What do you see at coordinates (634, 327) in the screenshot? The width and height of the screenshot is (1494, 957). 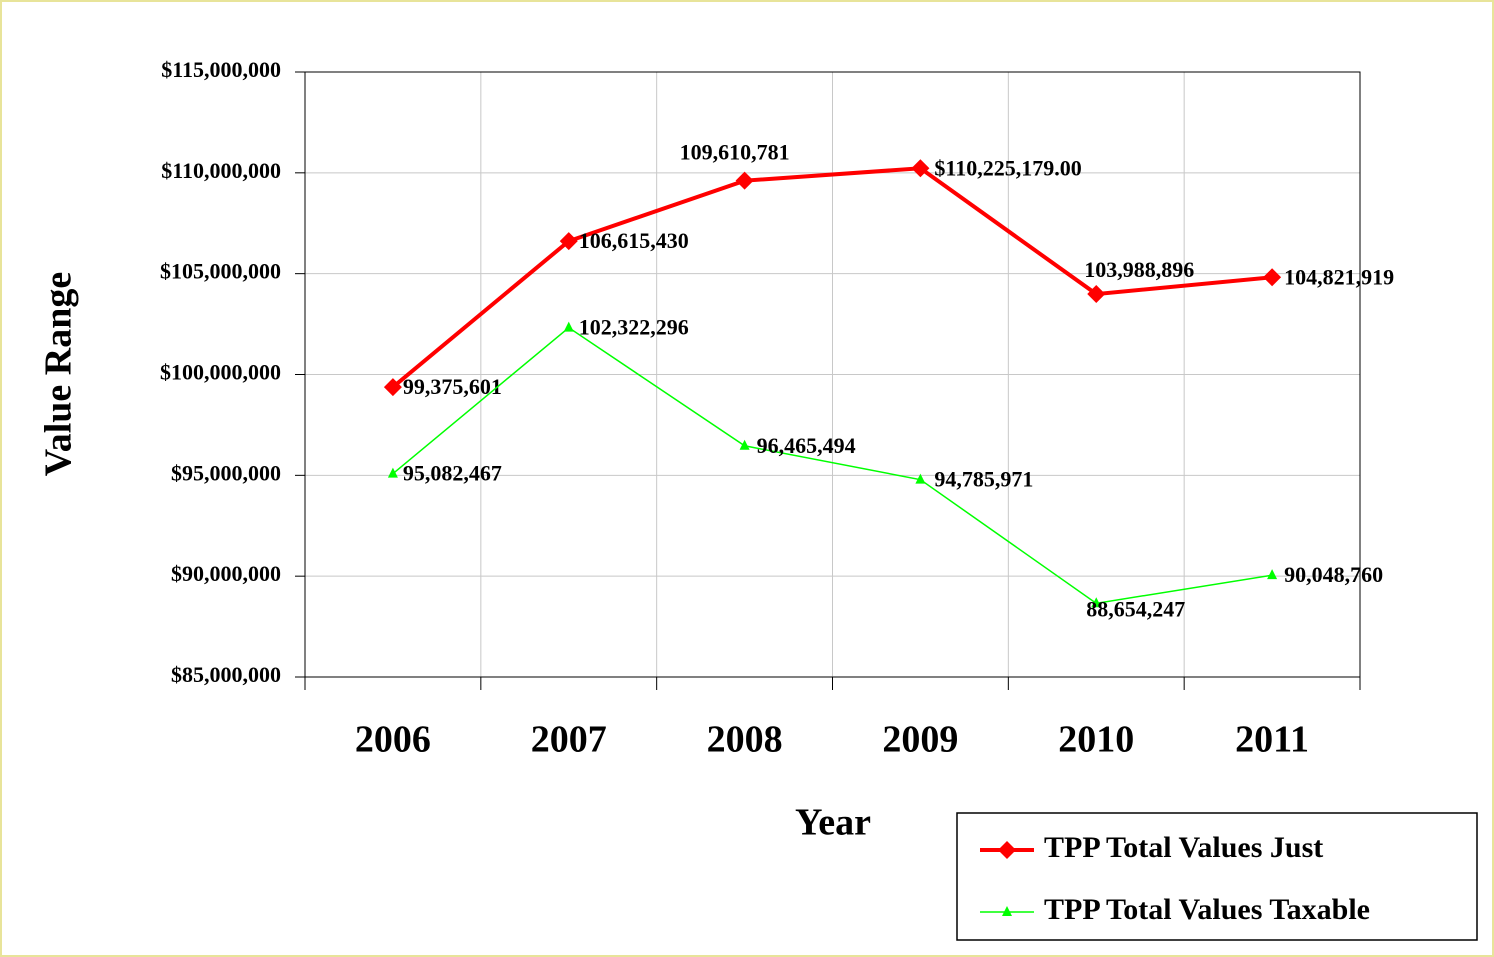 I see `data-label: 102,322,296` at bounding box center [634, 327].